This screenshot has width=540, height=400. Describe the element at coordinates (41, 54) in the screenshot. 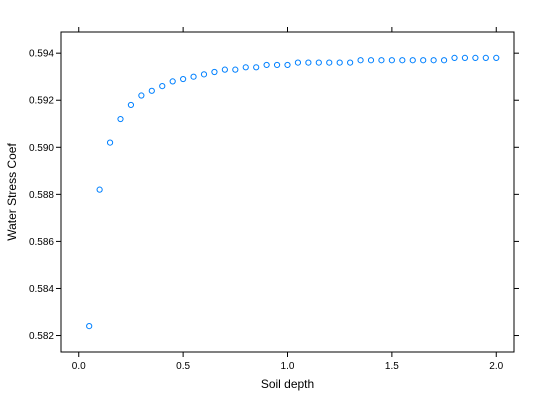

I see `y-tick-label: 0.594` at that location.